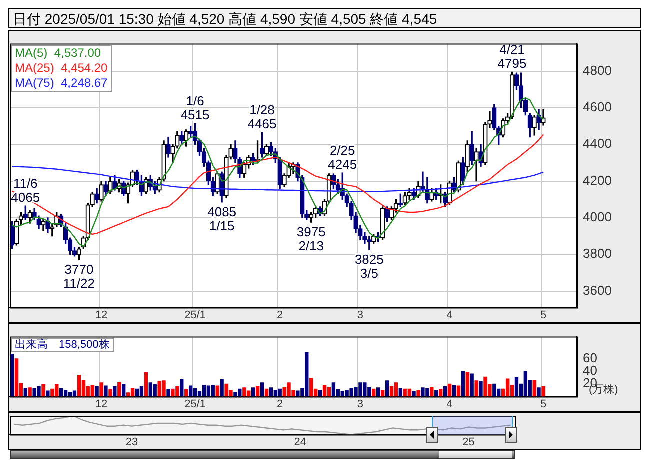 The height and width of the screenshot is (470, 653). Describe the element at coordinates (597, 70) in the screenshot. I see `y-tick-label: 4800` at that location.